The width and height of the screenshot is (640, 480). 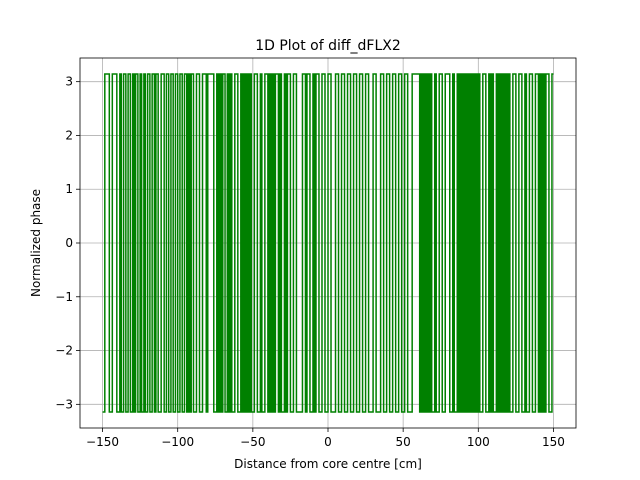 I want to click on y-axis-label: Normalized phase, so click(x=36, y=243).